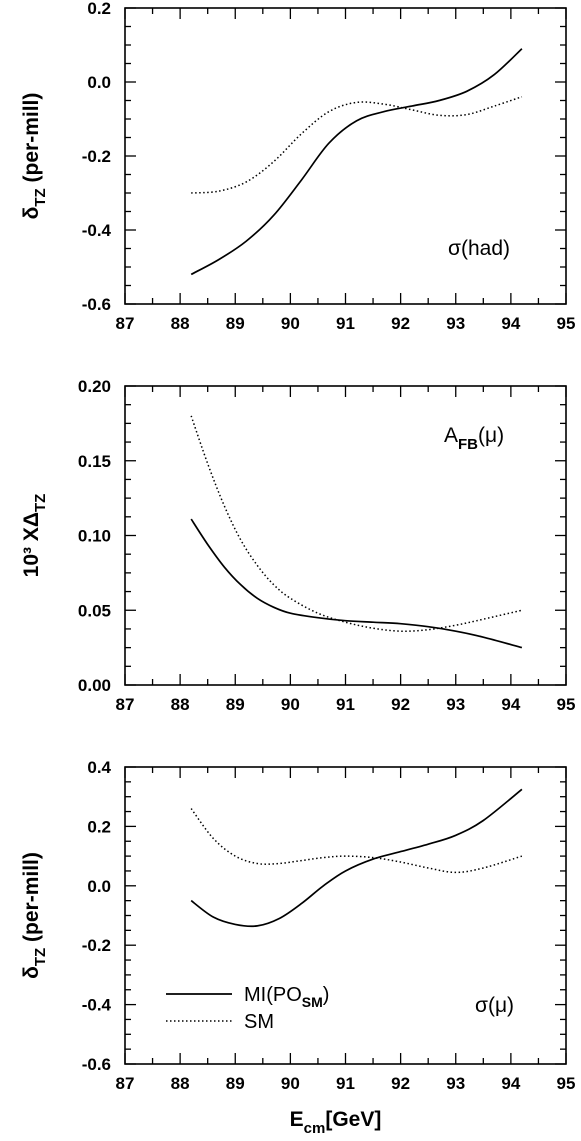 Image resolution: width=581 pixels, height=1141 pixels. I want to click on panel-annotation: AFB(μ), so click(474, 438).